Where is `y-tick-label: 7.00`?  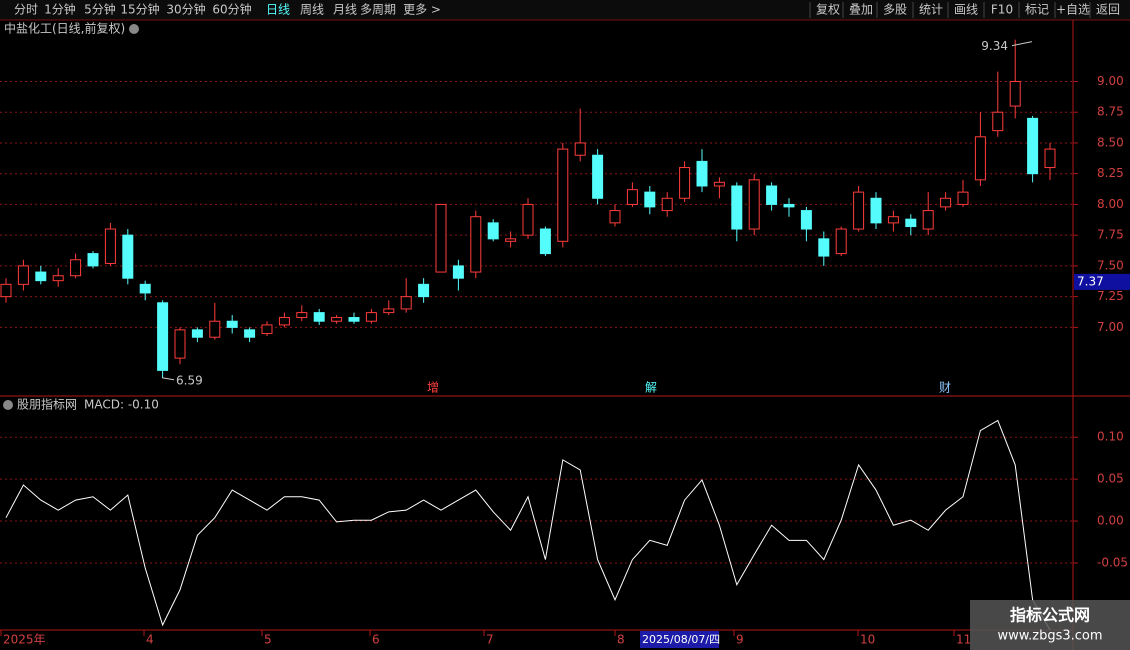 y-tick-label: 7.00 is located at coordinates (1110, 327).